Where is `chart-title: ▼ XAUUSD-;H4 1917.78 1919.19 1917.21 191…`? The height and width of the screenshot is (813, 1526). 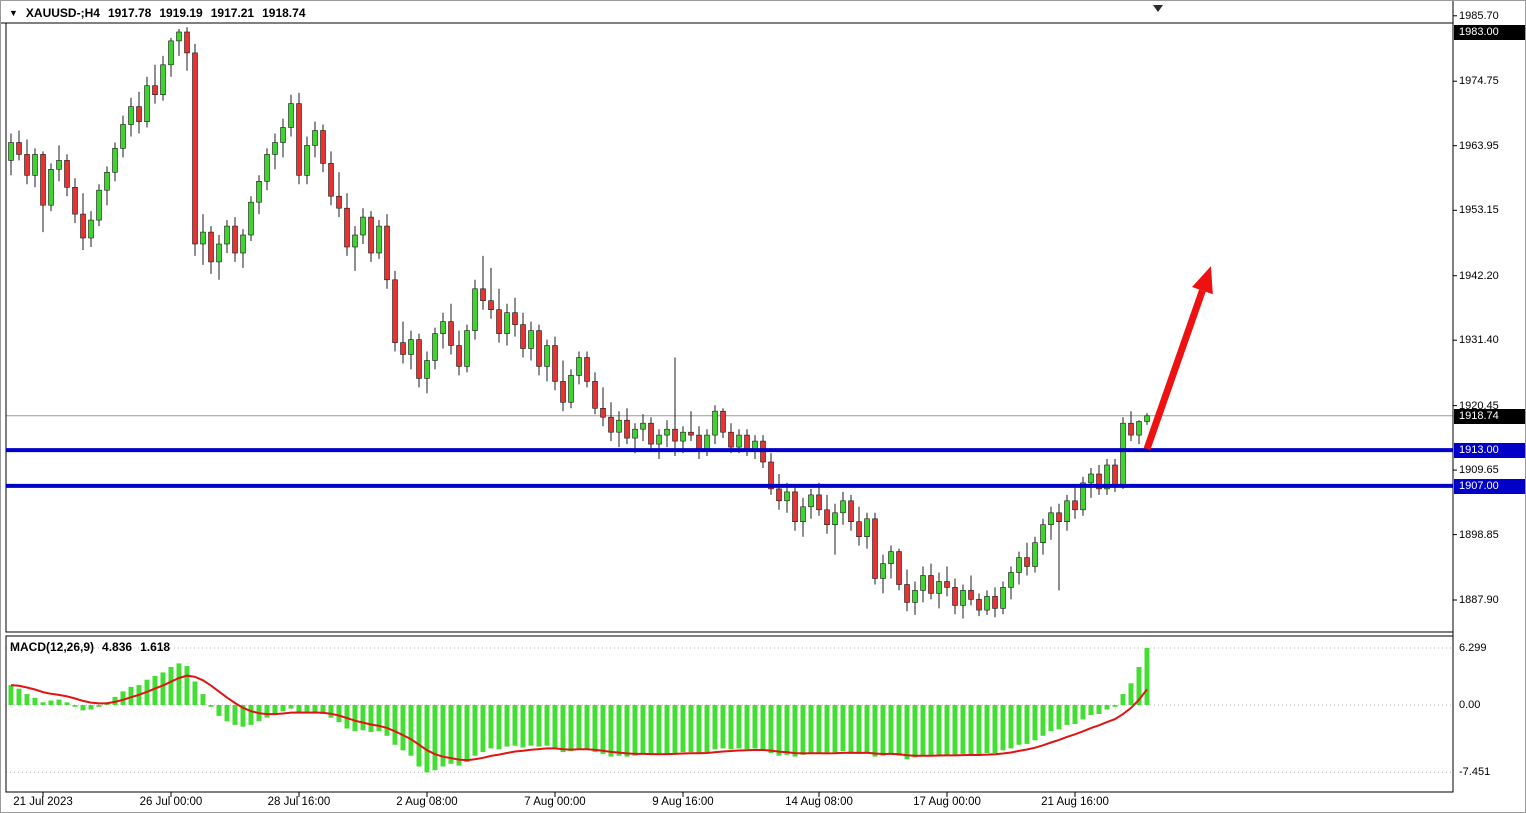
chart-title: ▼ XAUUSD-;H4 1917.78 1919.19 1917.21 191… is located at coordinates (157, 13).